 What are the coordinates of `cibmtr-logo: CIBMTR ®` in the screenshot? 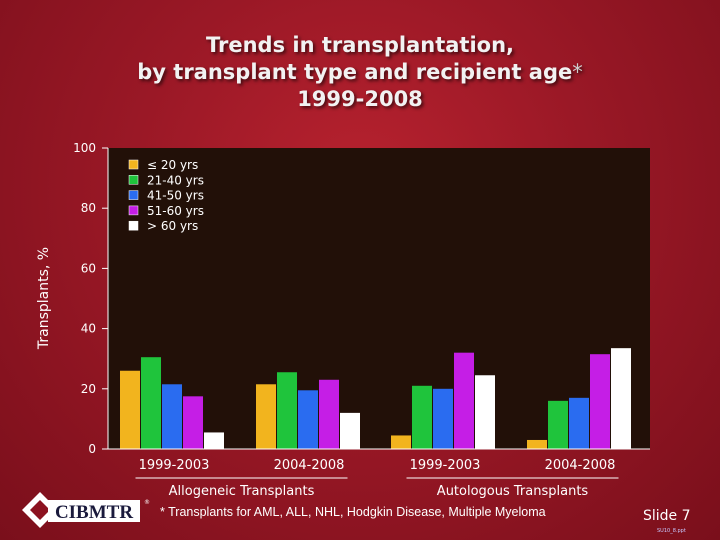 It's located at (86, 510).